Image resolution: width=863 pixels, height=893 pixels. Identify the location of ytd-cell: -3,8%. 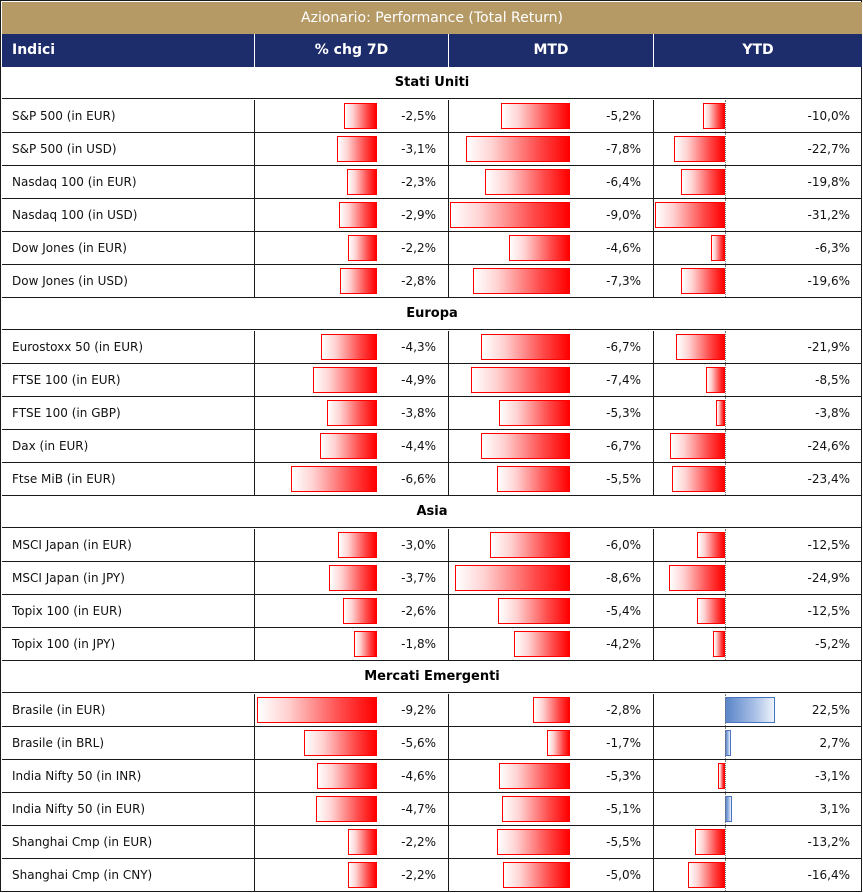
(757, 413).